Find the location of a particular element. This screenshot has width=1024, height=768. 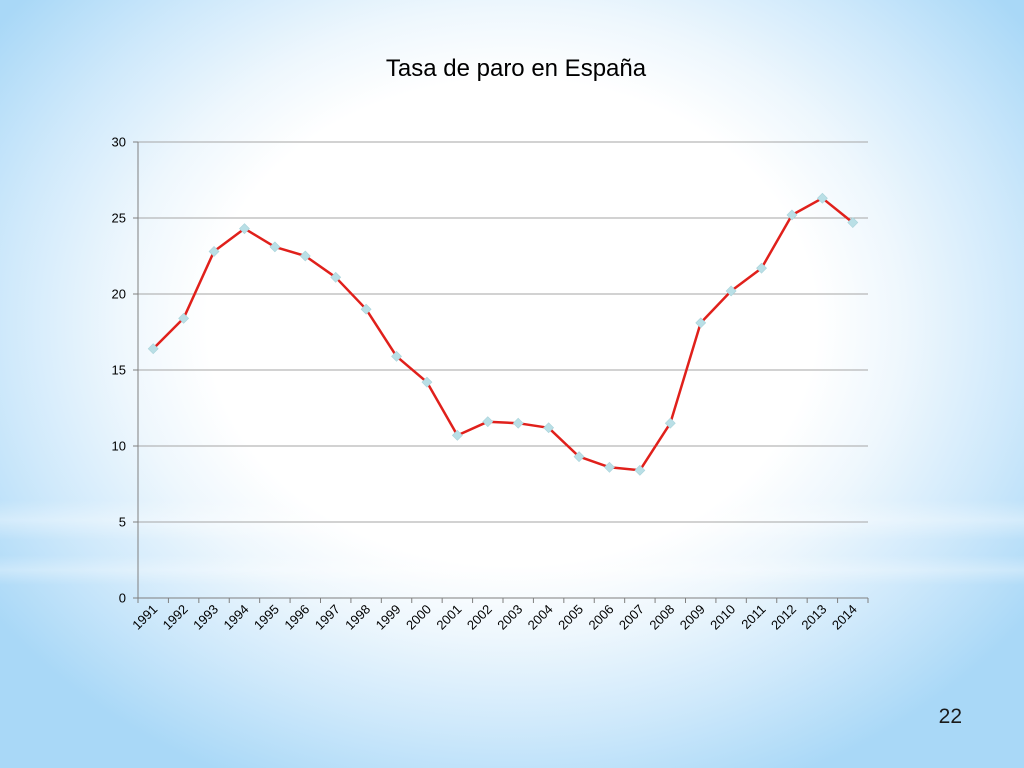

x-tick-label: 2009 is located at coordinates (692, 617).